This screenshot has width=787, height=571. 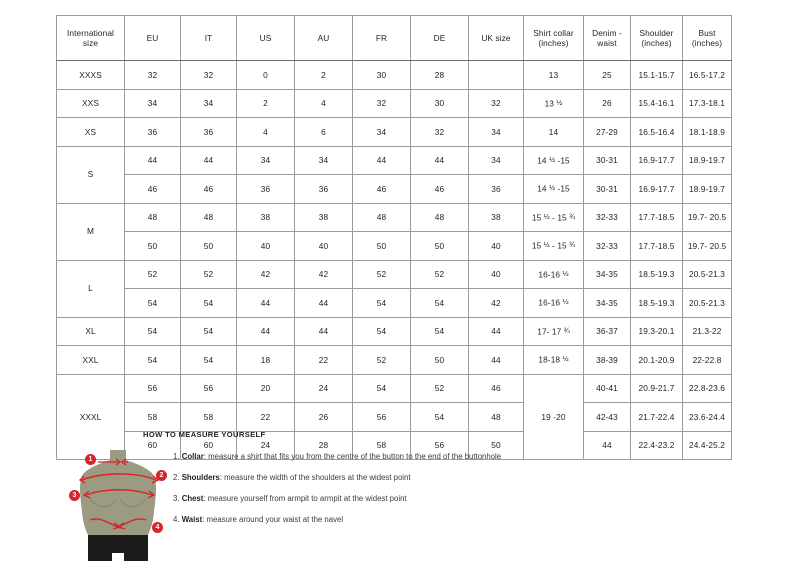 What do you see at coordinates (656, 360) in the screenshot?
I see `cell-shoulder: 20.1-20.9` at bounding box center [656, 360].